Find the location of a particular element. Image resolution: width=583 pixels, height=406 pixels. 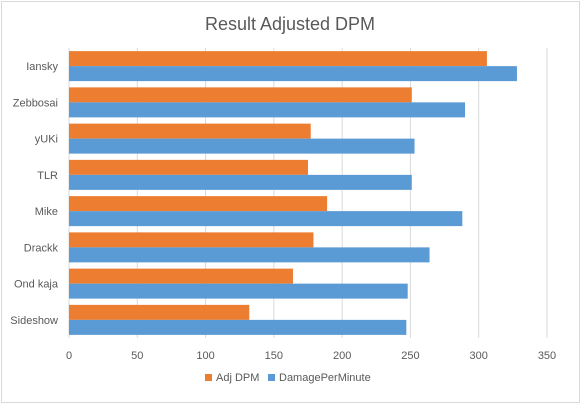

x-tick-label: 150 is located at coordinates (274, 356).